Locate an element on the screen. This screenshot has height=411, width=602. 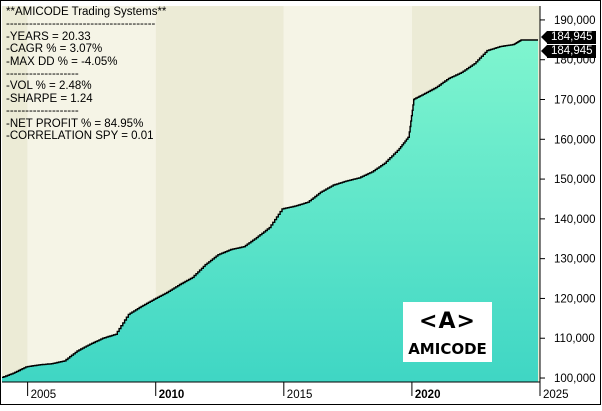
y-tick-label: 140,000 is located at coordinates (575, 220).